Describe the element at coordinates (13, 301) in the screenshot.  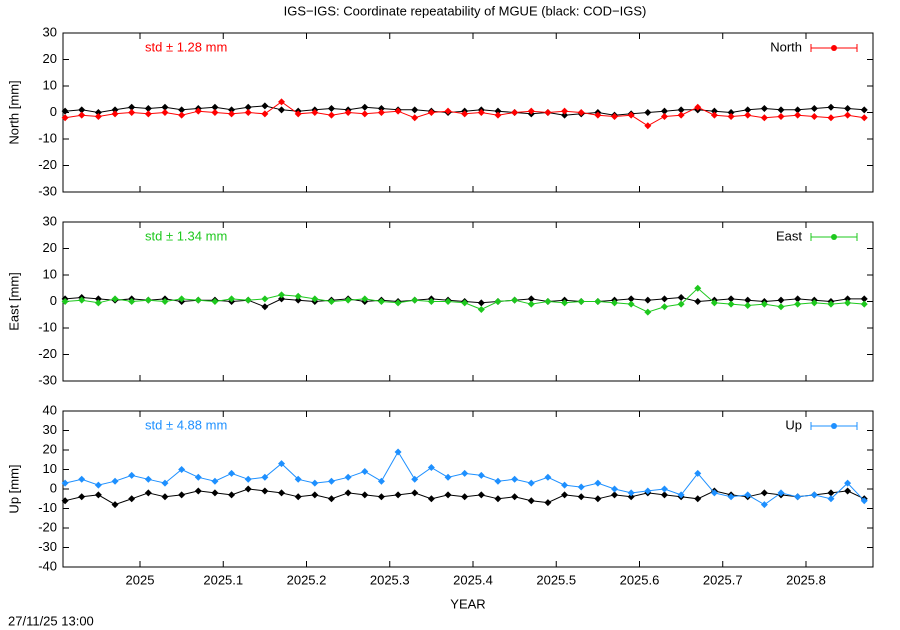
I see `y-axis-label: East [mm]` at that location.